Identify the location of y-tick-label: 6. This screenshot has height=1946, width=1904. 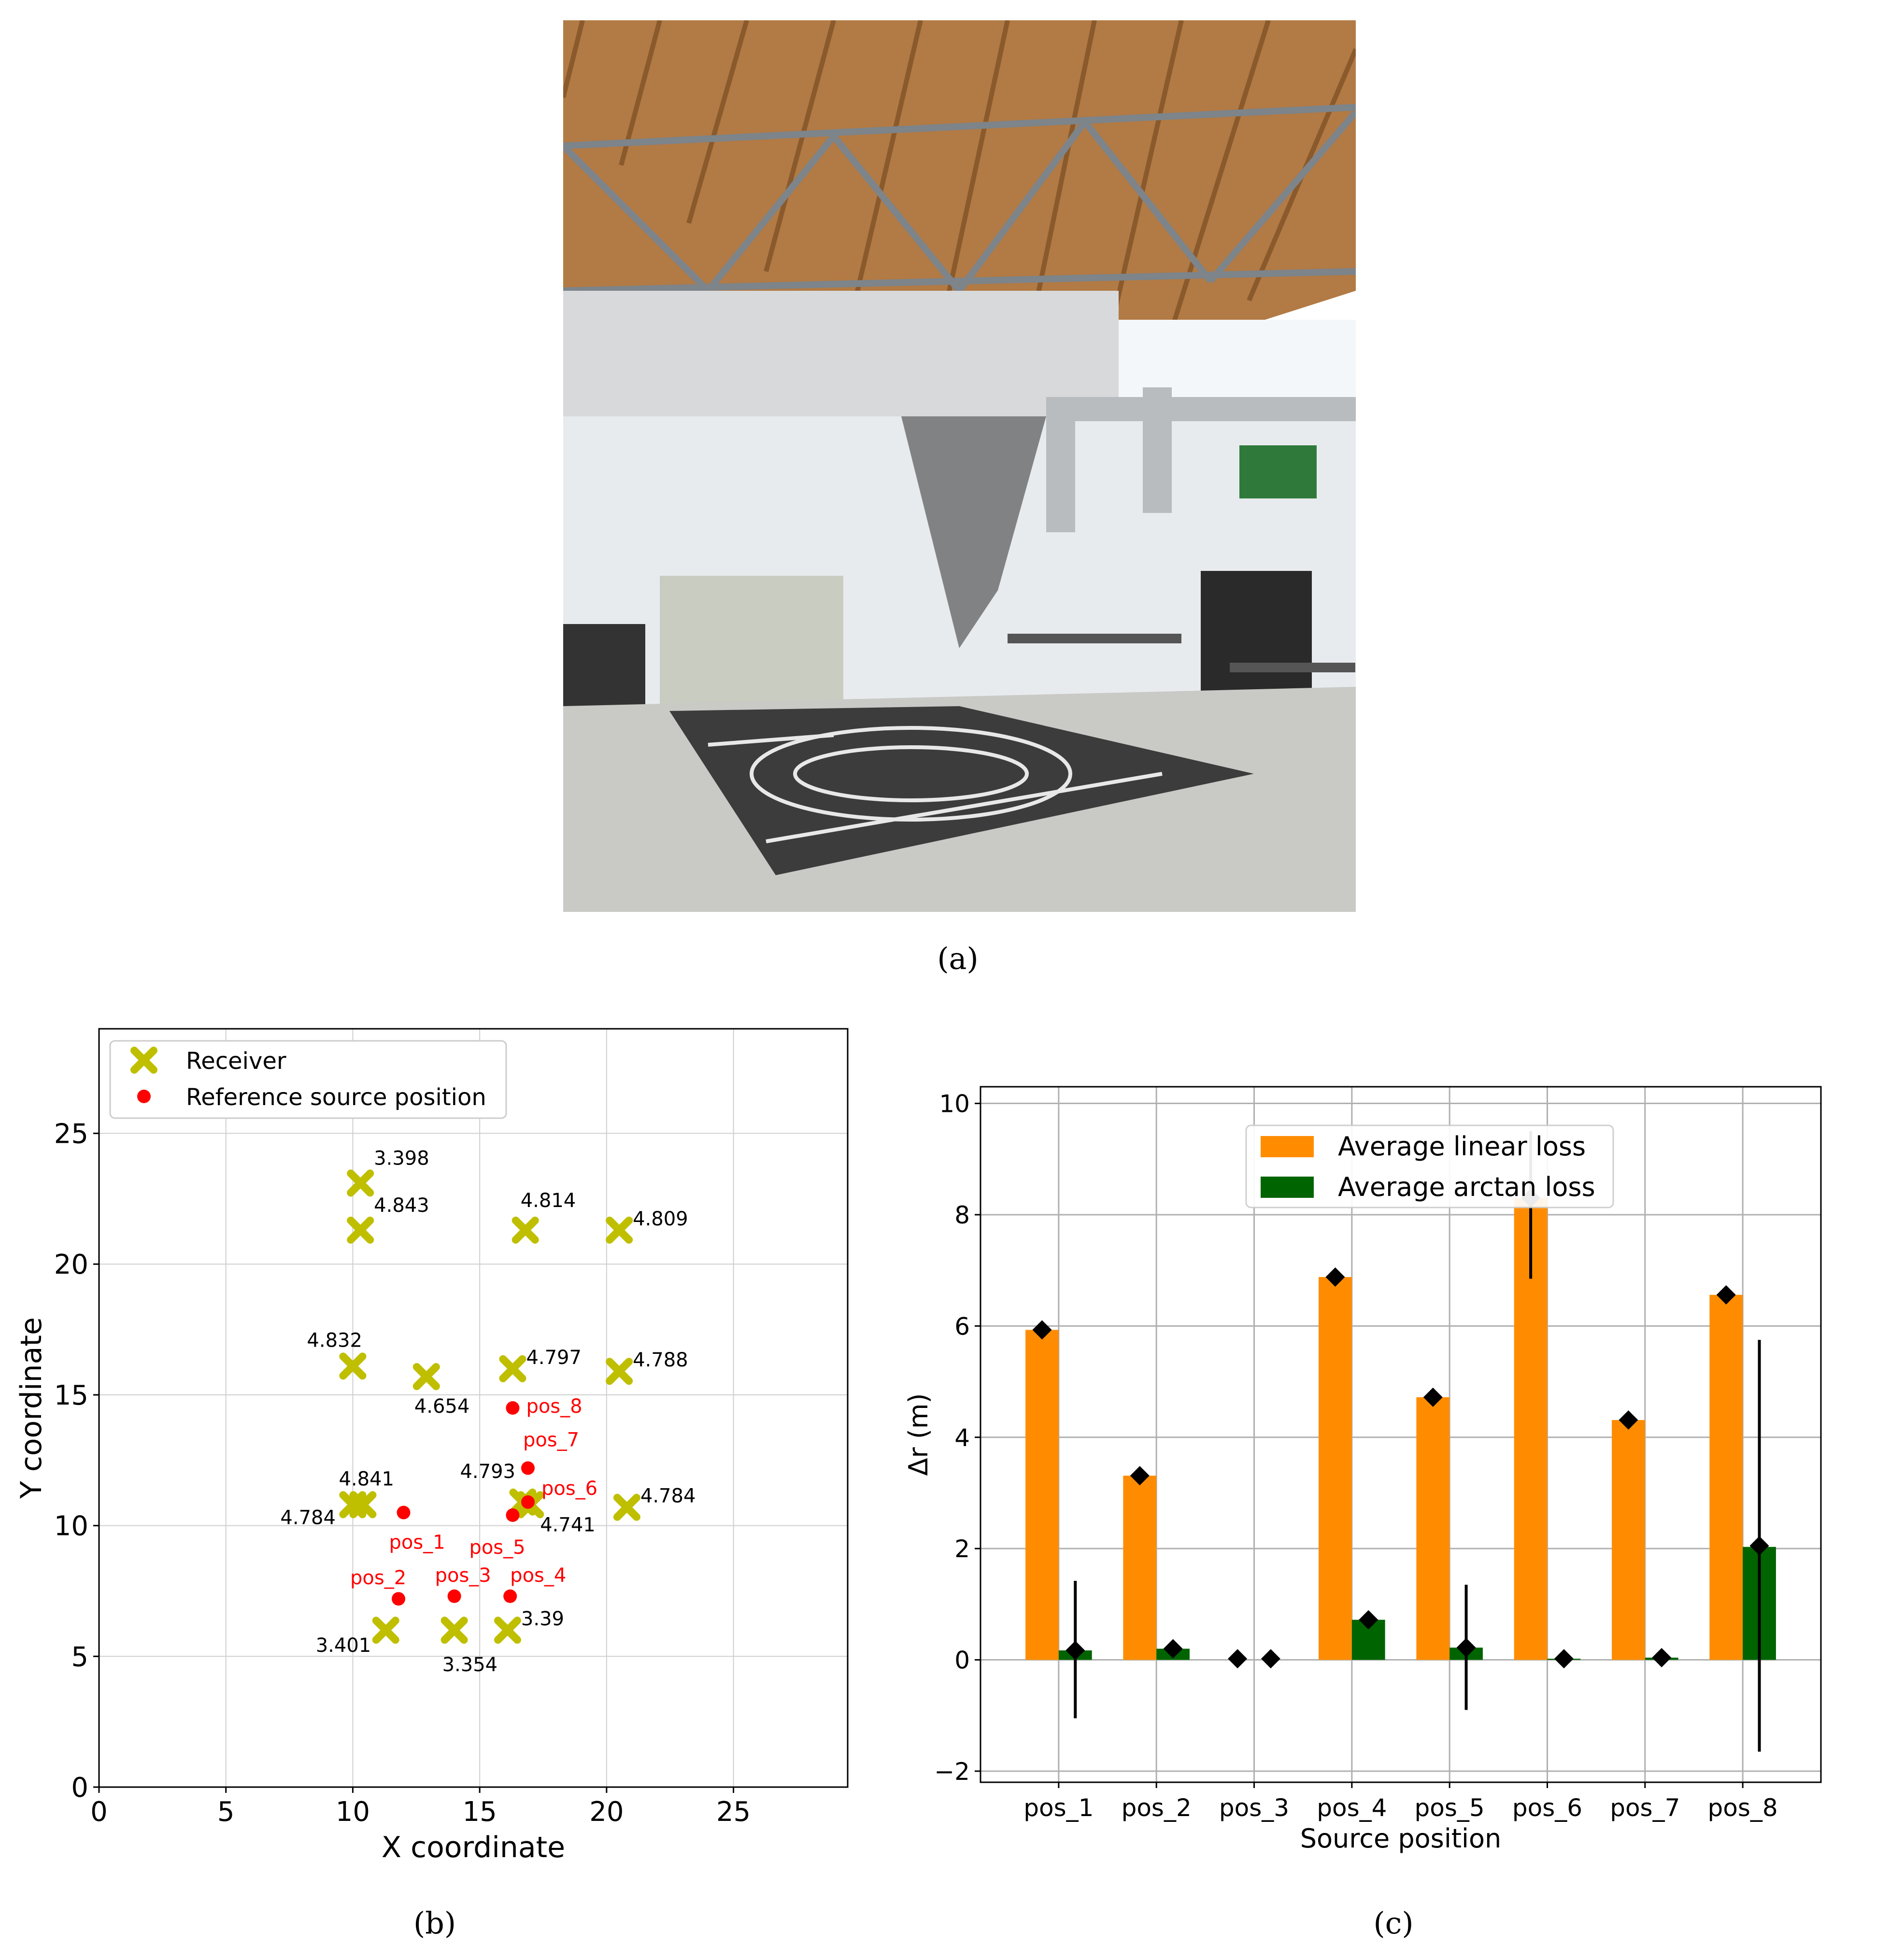
(962, 1326).